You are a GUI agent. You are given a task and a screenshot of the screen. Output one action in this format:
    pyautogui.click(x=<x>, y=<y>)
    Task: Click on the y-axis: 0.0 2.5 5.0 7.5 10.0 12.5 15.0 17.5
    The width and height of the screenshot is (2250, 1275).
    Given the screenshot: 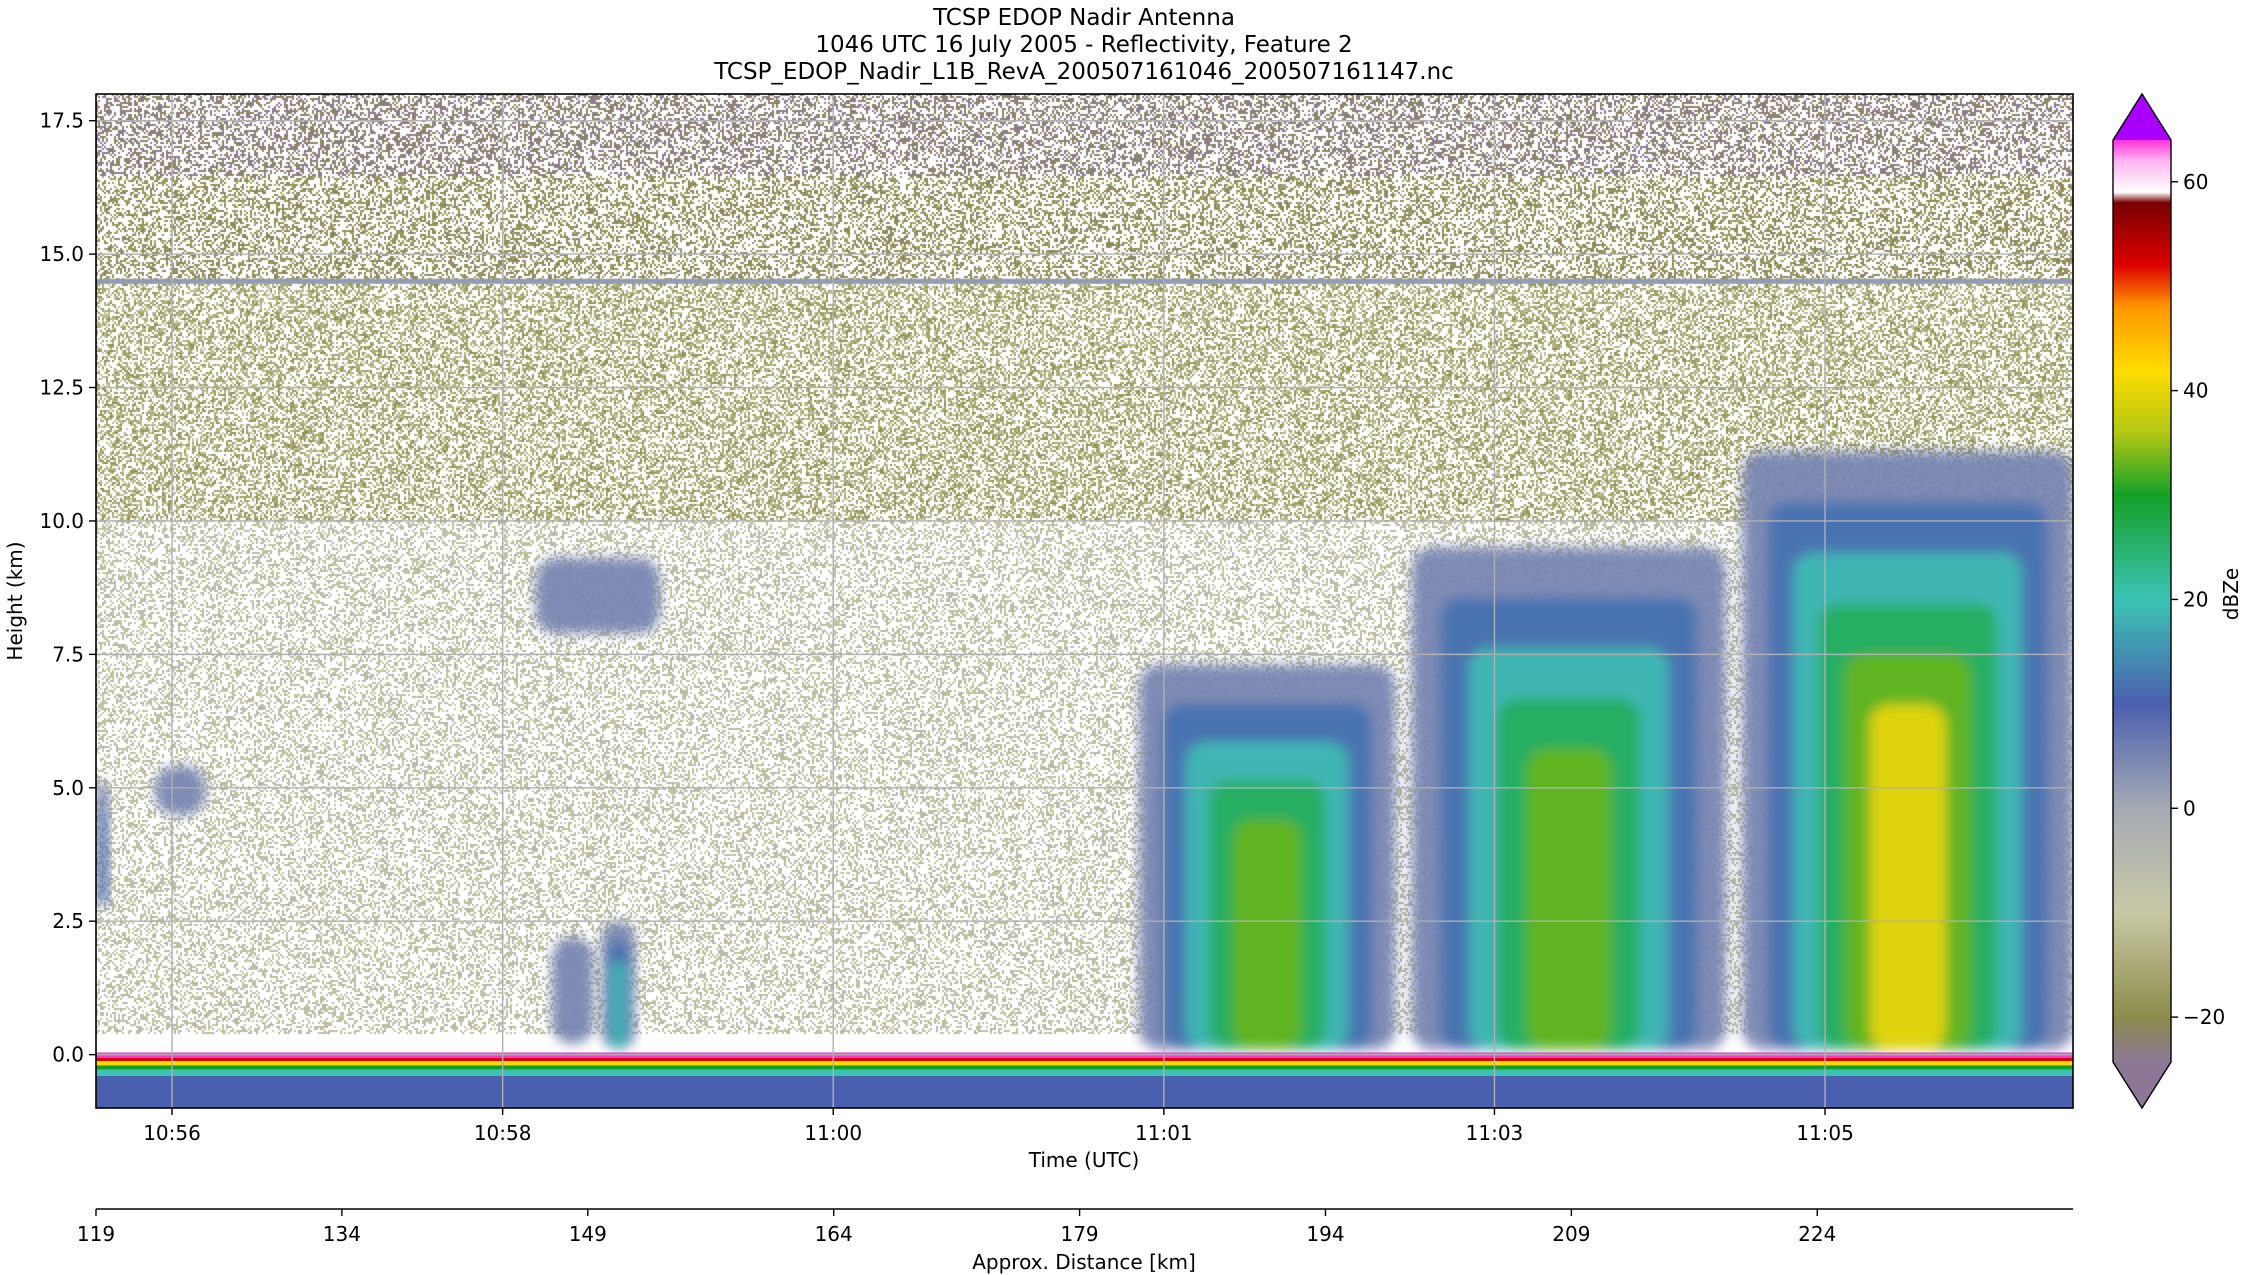 What is the action you would take?
    pyautogui.click(x=67, y=588)
    